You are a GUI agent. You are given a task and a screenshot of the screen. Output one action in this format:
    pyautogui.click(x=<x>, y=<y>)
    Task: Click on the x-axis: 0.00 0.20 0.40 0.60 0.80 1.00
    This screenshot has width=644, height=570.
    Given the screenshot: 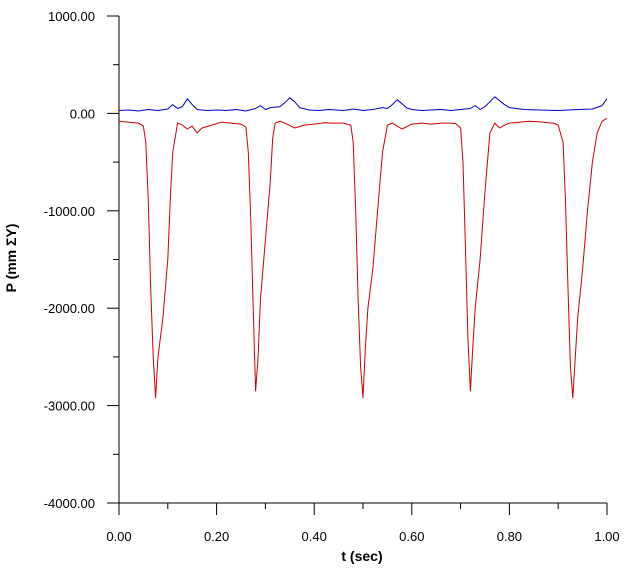 What is the action you would take?
    pyautogui.click(x=363, y=523)
    